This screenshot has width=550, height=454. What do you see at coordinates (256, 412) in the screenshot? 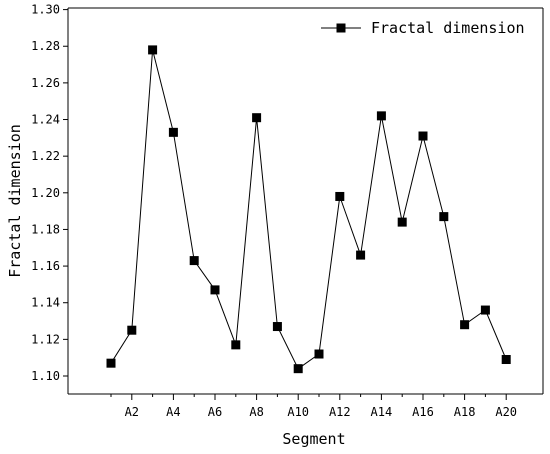
I see `x-tick-label: A8` at bounding box center [256, 412].